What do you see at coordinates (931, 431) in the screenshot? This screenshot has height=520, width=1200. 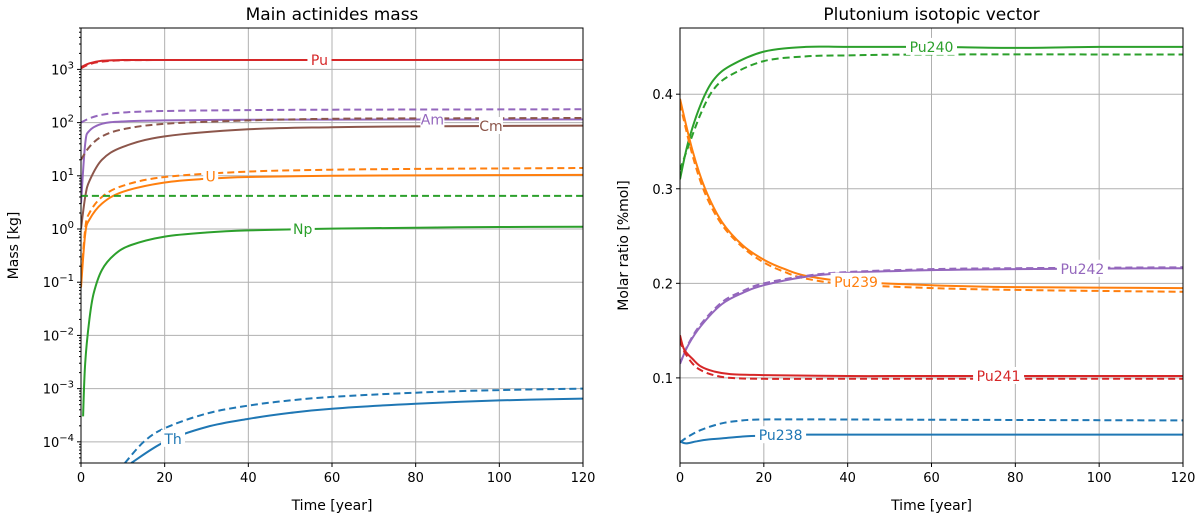 I see `unnamed-8-dashed-line` at bounding box center [931, 431].